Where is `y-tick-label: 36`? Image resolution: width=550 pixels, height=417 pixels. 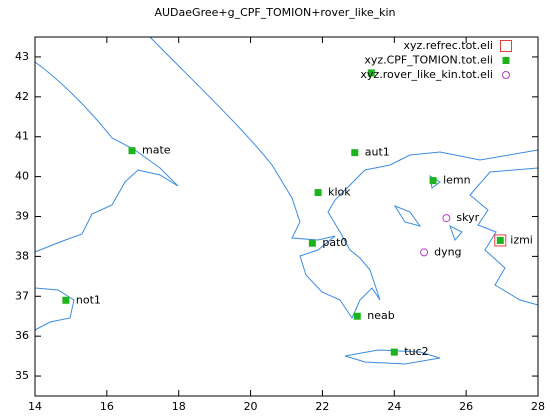
y-tick-label: 36 is located at coordinates (22, 335).